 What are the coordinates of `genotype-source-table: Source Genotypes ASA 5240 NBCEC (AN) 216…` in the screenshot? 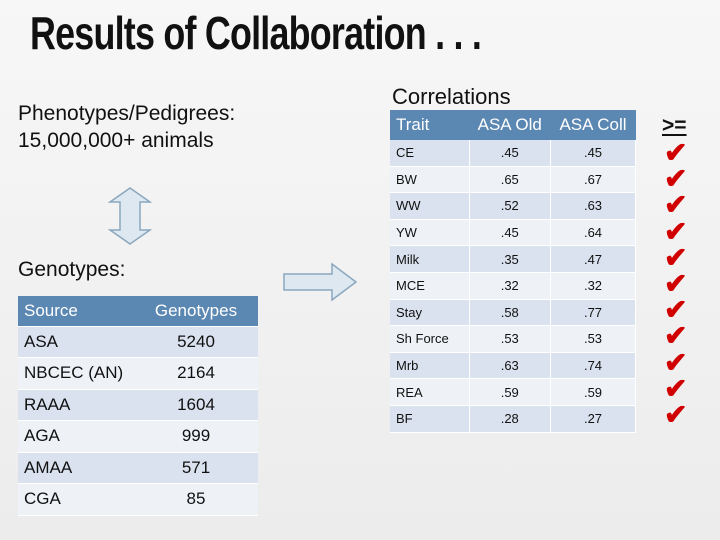 It's located at (138, 406).